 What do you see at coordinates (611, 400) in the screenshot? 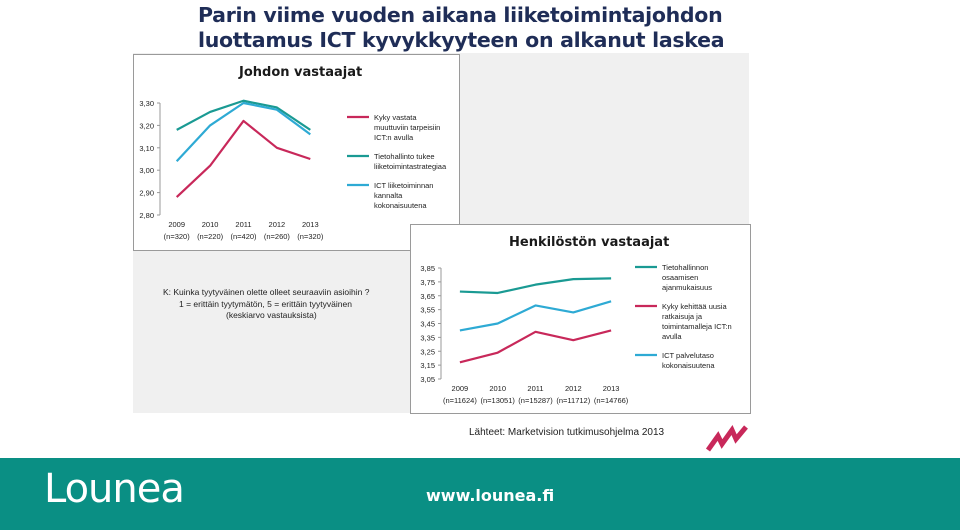
I see `x-tick-sublabel: (n=14766)` at bounding box center [611, 400].